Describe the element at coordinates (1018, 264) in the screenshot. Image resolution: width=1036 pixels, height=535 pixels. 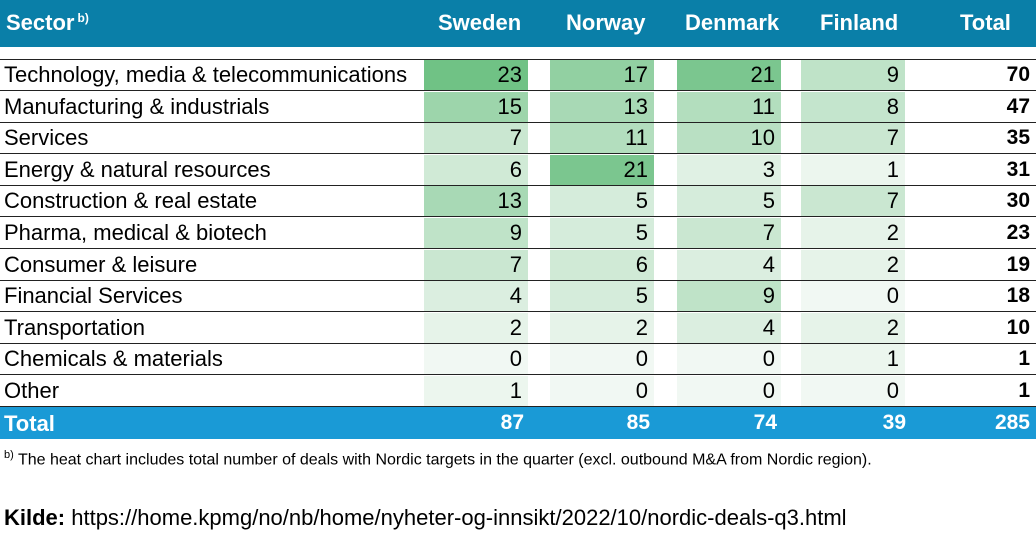
I see `row-total: 19` at that location.